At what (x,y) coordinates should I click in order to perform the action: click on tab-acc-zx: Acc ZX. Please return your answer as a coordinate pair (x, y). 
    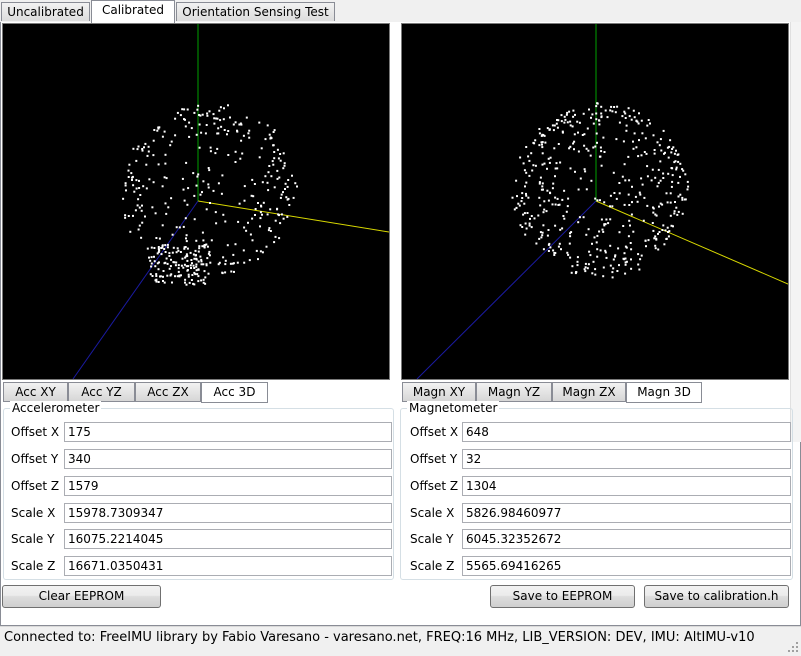
    Looking at the image, I should click on (168, 392).